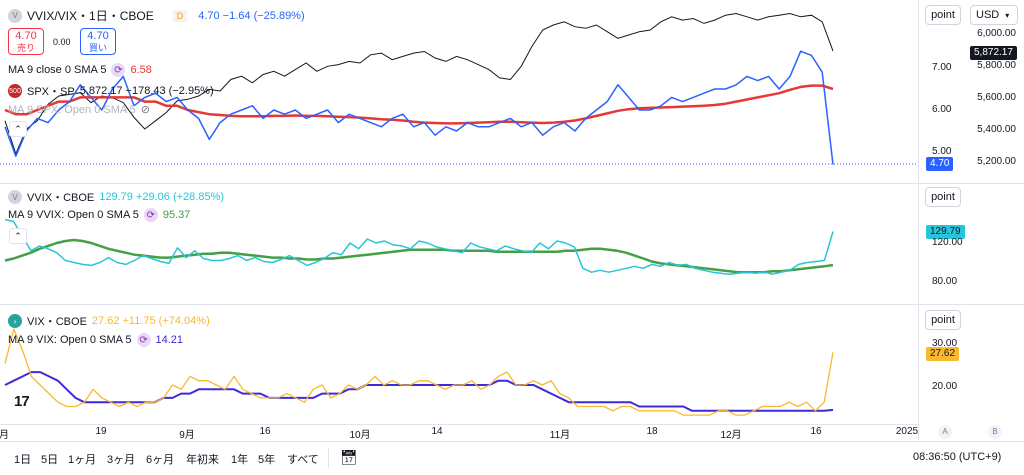 The width and height of the screenshot is (1024, 475). What do you see at coordinates (945, 343) in the screenshot?
I see `vix-tick: 30.00` at bounding box center [945, 343].